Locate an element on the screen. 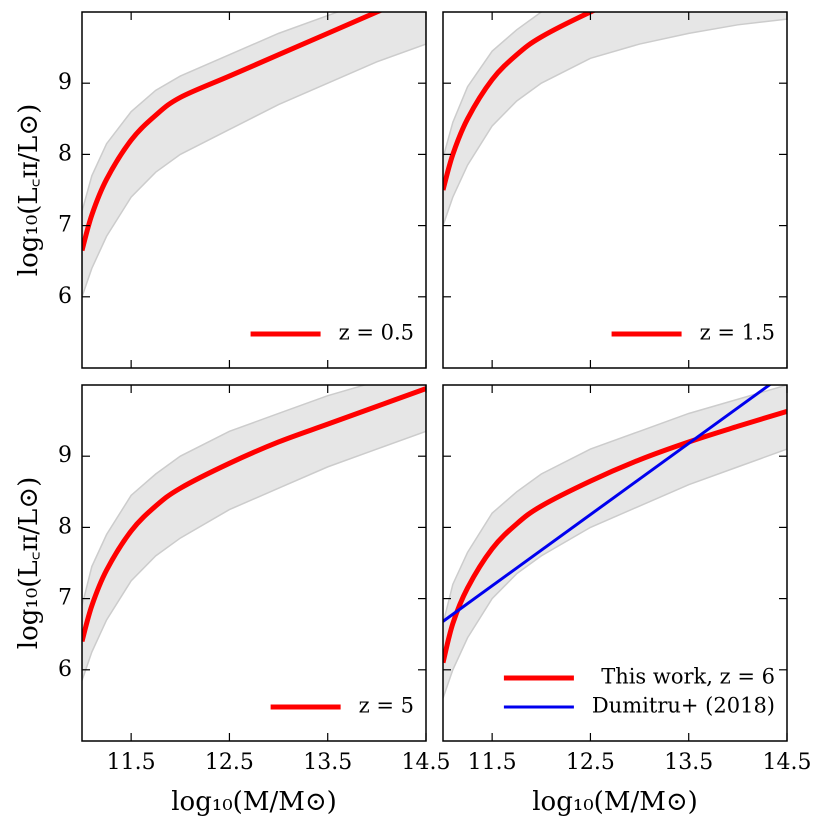 The image size is (831, 840). legend-label: z = 1.5 is located at coordinates (737, 333).